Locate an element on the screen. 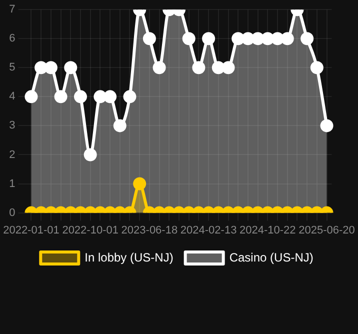 Image resolution: width=358 pixels, height=334 pixels. y-tick-label: 2 is located at coordinates (12, 154).